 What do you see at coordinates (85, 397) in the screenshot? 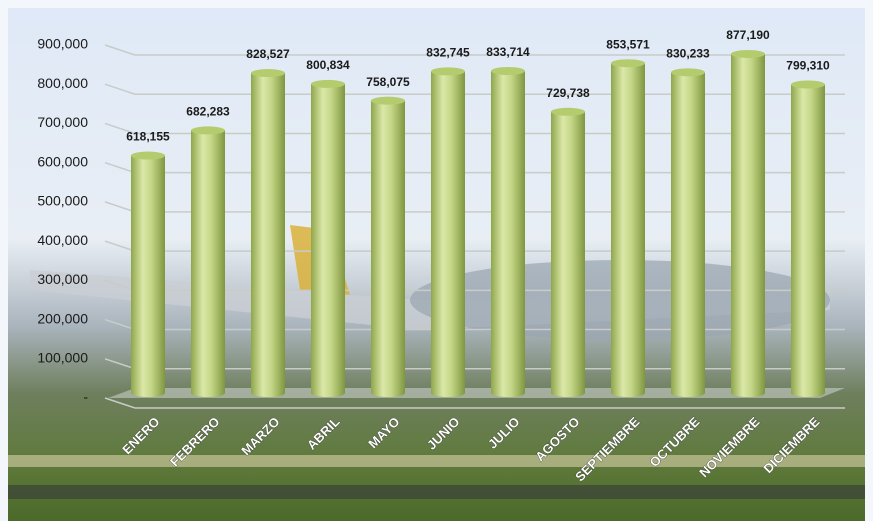
I see `y-tick-label: -` at bounding box center [85, 397].